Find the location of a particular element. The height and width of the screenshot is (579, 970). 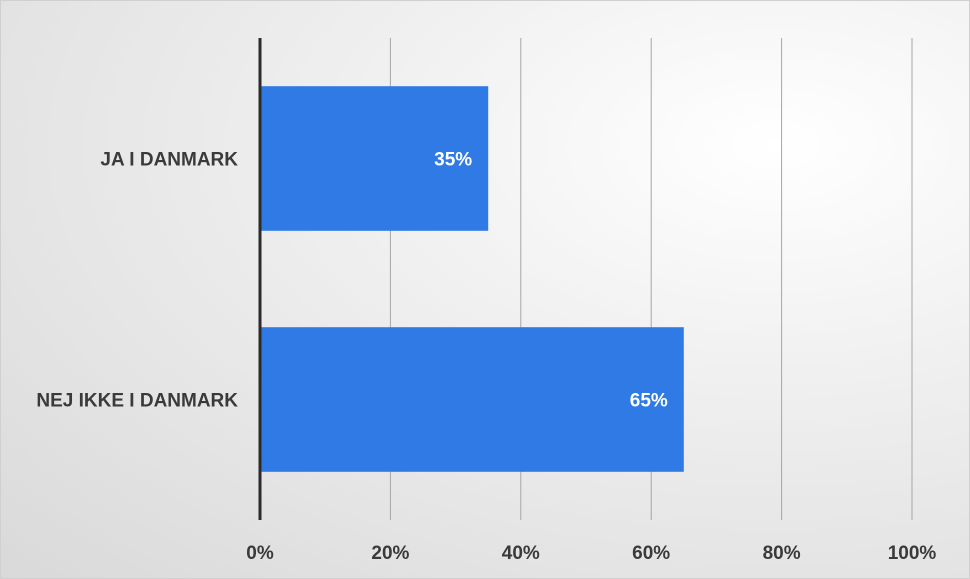

data-label-1: 65% is located at coordinates (649, 401).